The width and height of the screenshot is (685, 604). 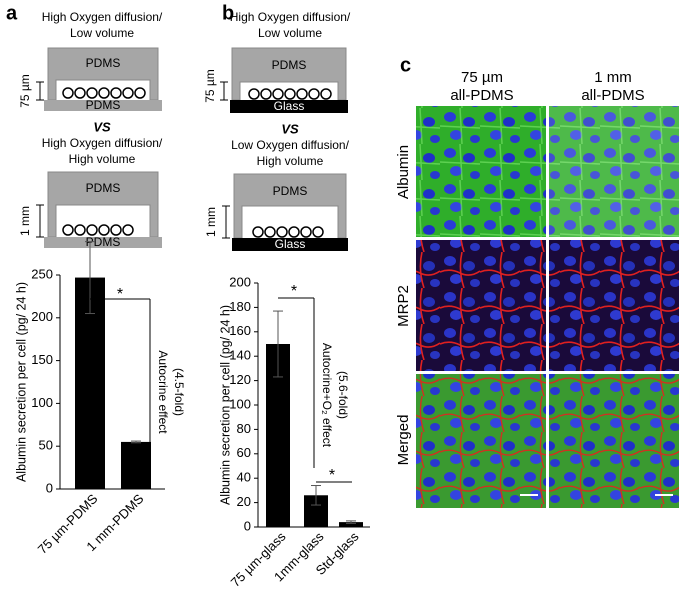 What do you see at coordinates (42, 359) in the screenshot?
I see `y-tick-label: 150` at bounding box center [42, 359].